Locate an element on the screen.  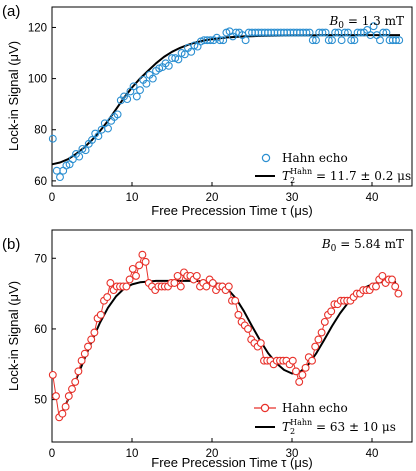
legend-label-fit: T2Hahn = 63 ± 10 μs is located at coordinates (339, 427).